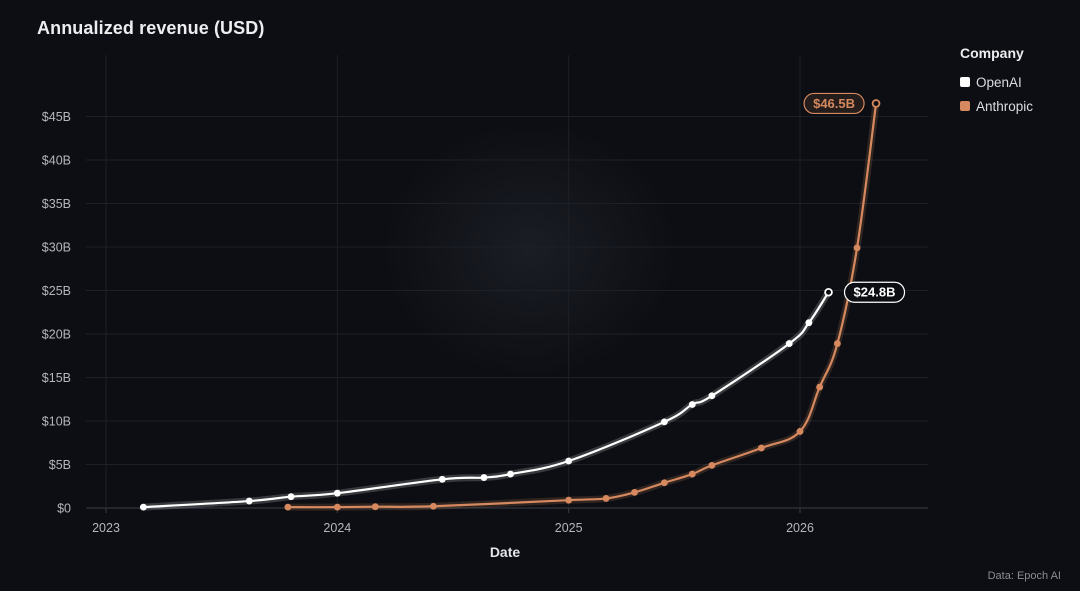 This screenshot has height=591, width=1080. I want to click on x-tick-label: 2023, so click(106, 528).